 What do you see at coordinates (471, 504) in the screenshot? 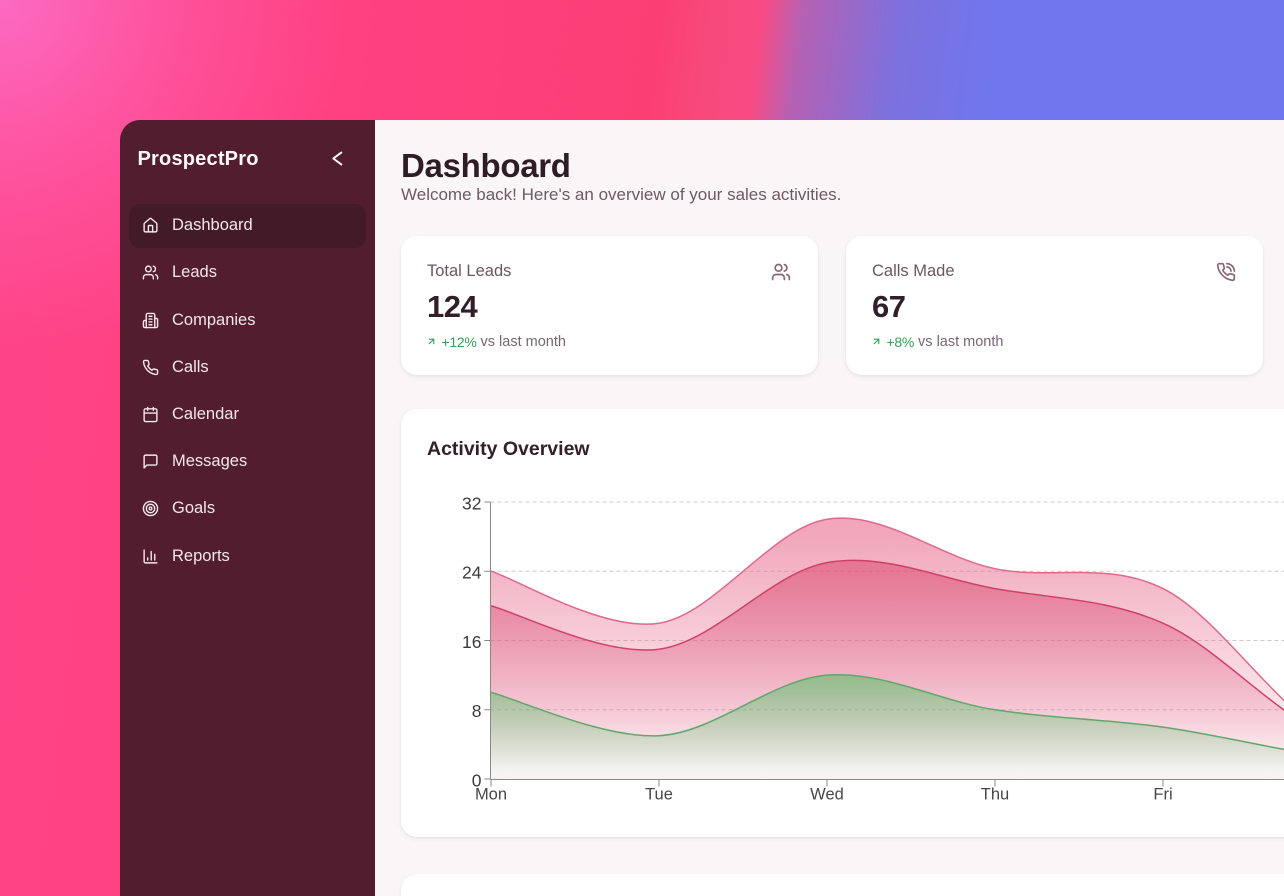
I see `svg-text: 32` at bounding box center [471, 504].